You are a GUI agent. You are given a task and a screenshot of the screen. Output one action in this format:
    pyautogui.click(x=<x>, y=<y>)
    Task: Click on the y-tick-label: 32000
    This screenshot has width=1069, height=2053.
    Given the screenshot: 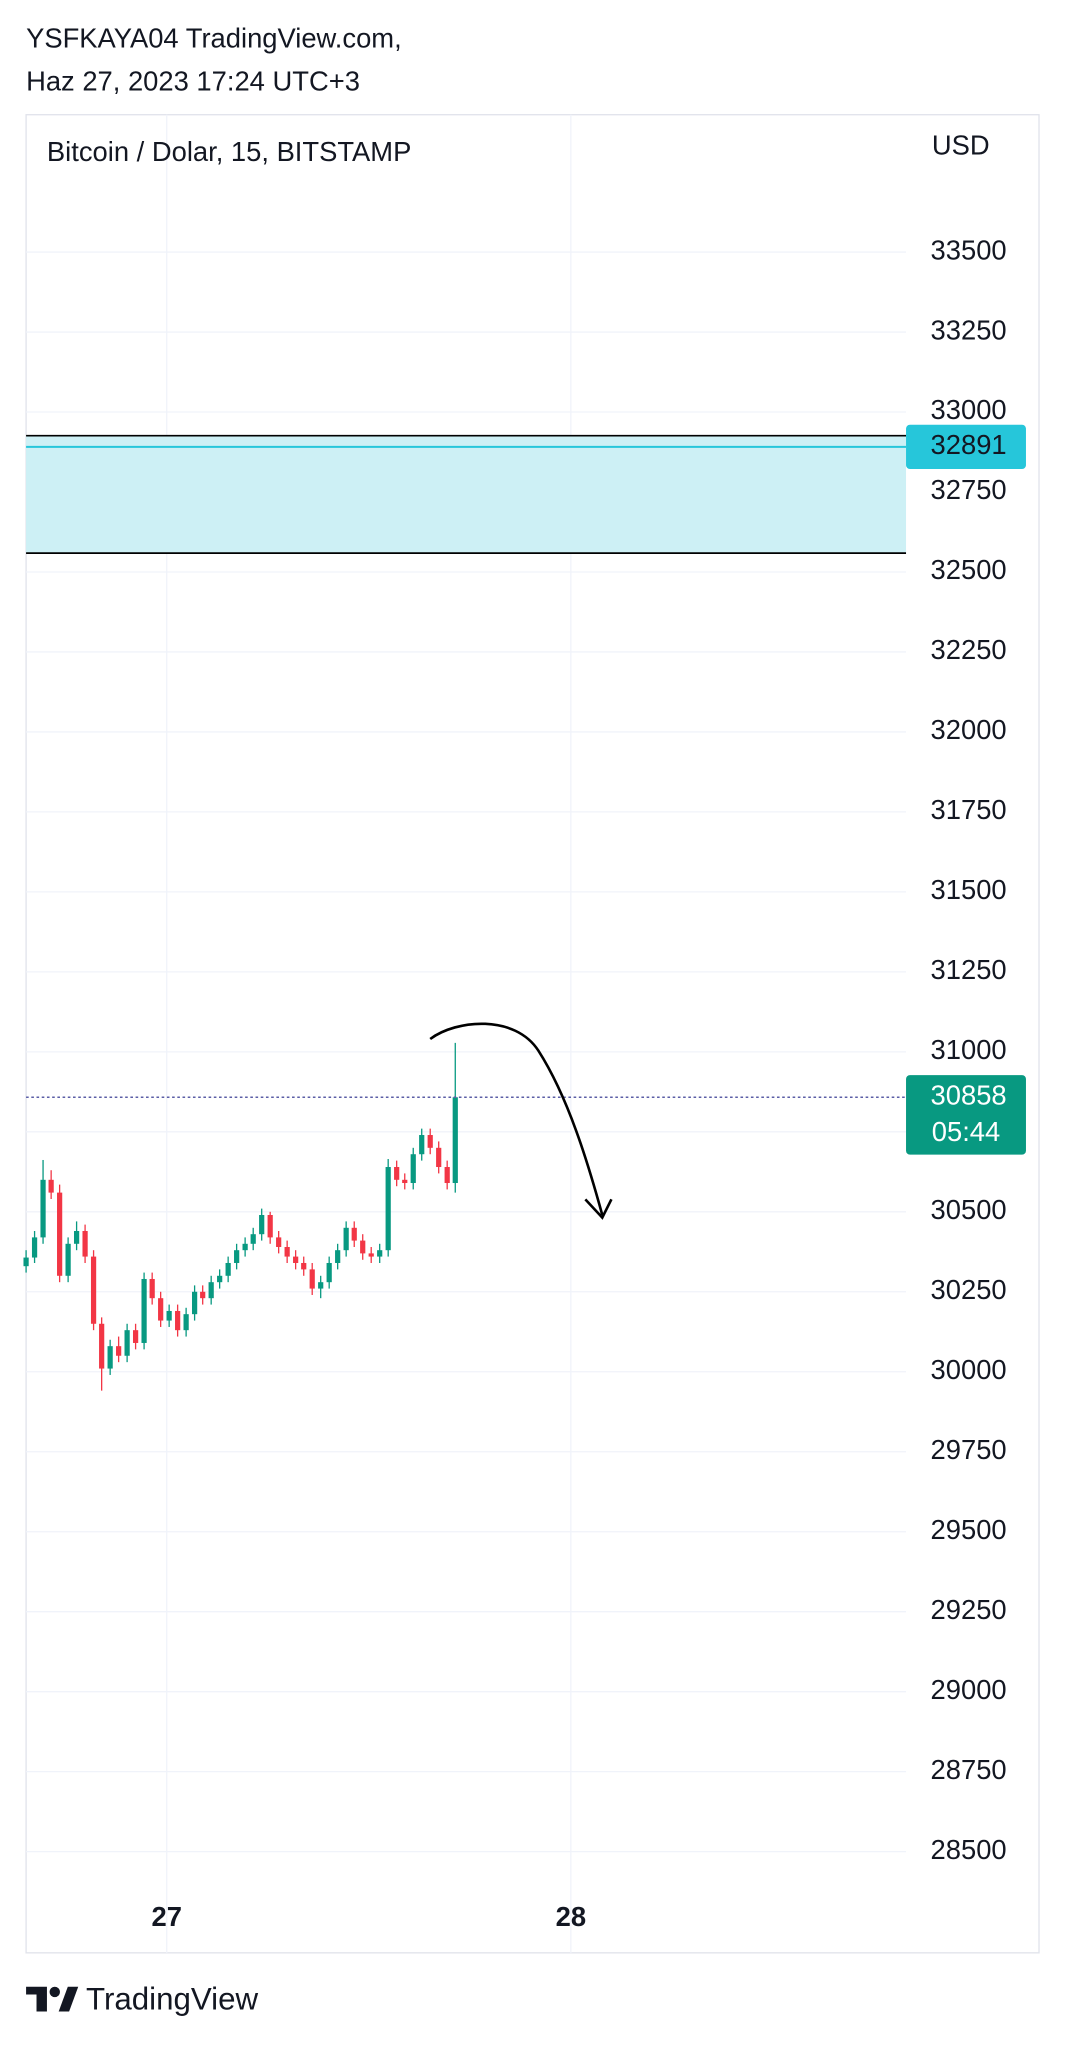 What is the action you would take?
    pyautogui.click(x=969, y=729)
    